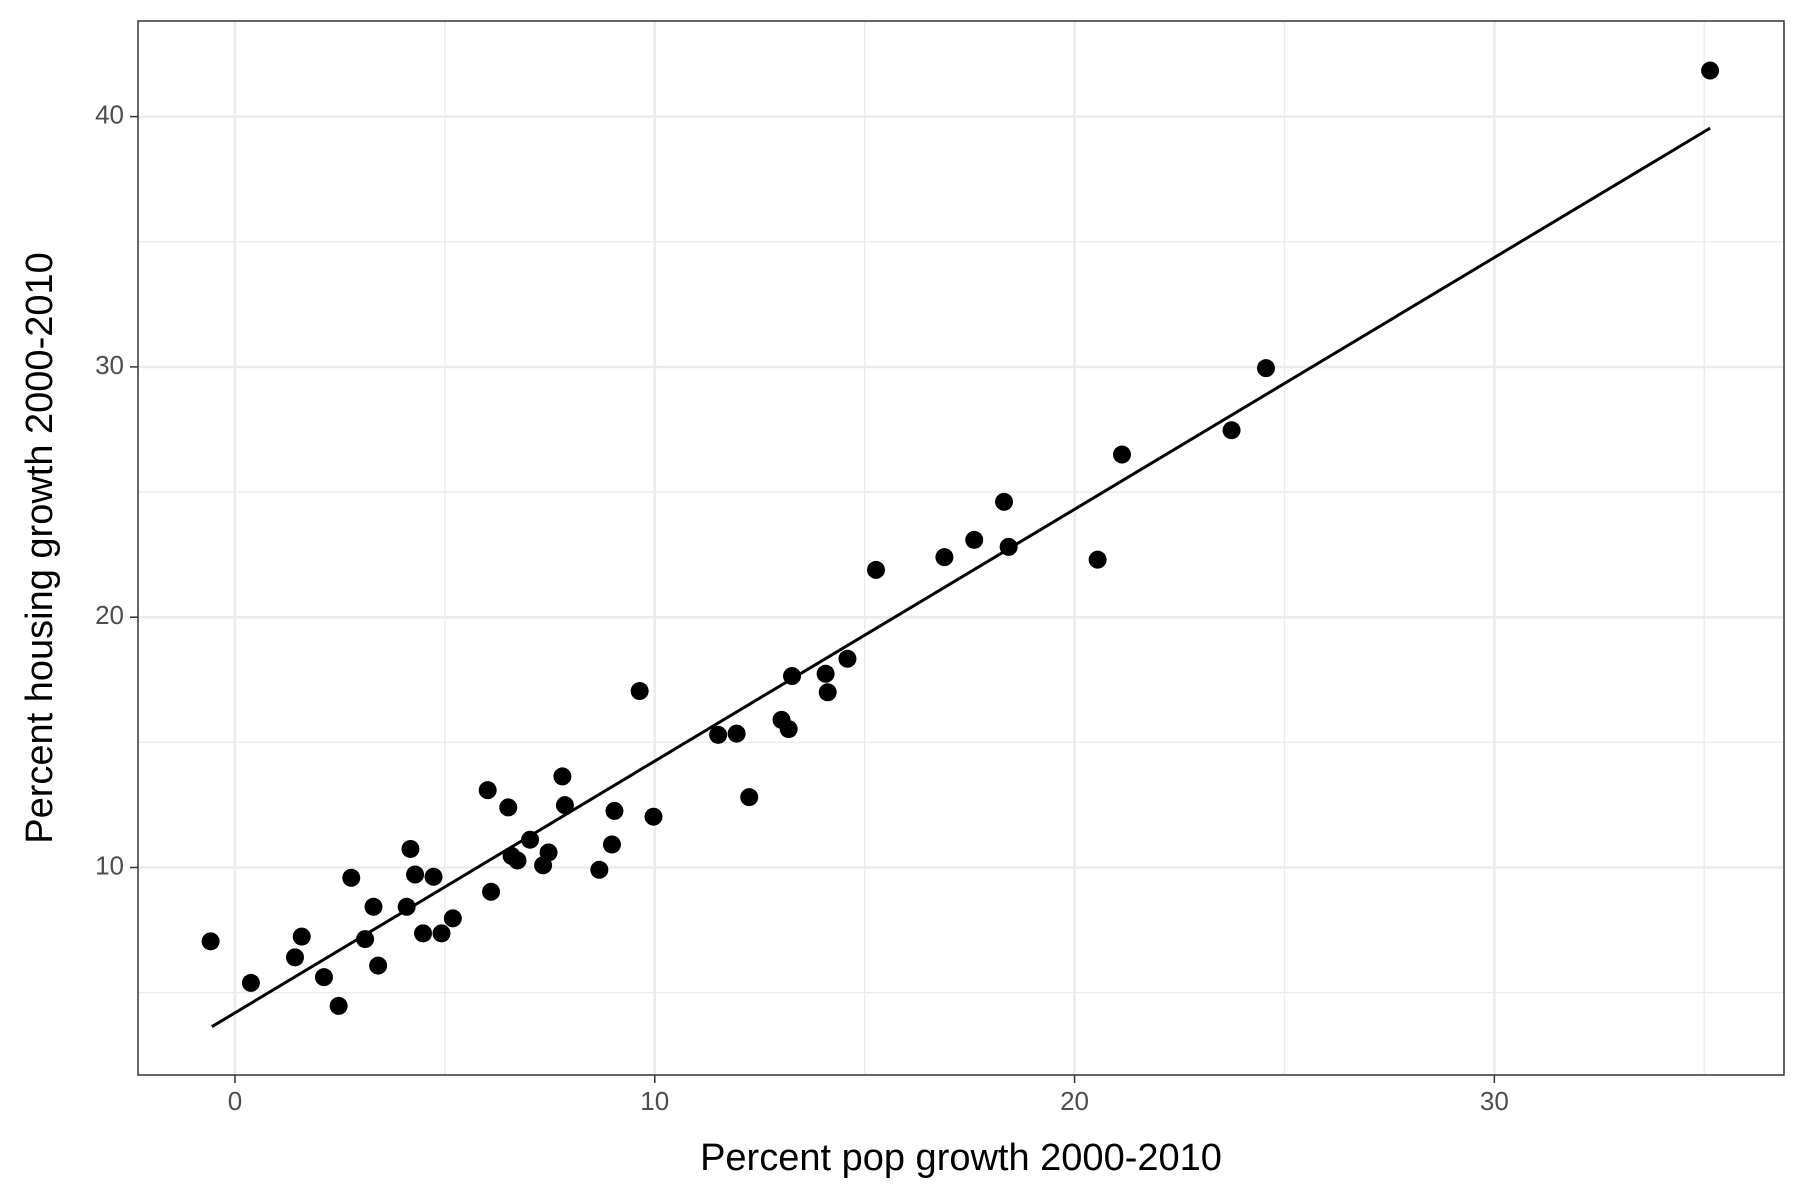  I want to click on y-tick-label: 10, so click(109, 865).